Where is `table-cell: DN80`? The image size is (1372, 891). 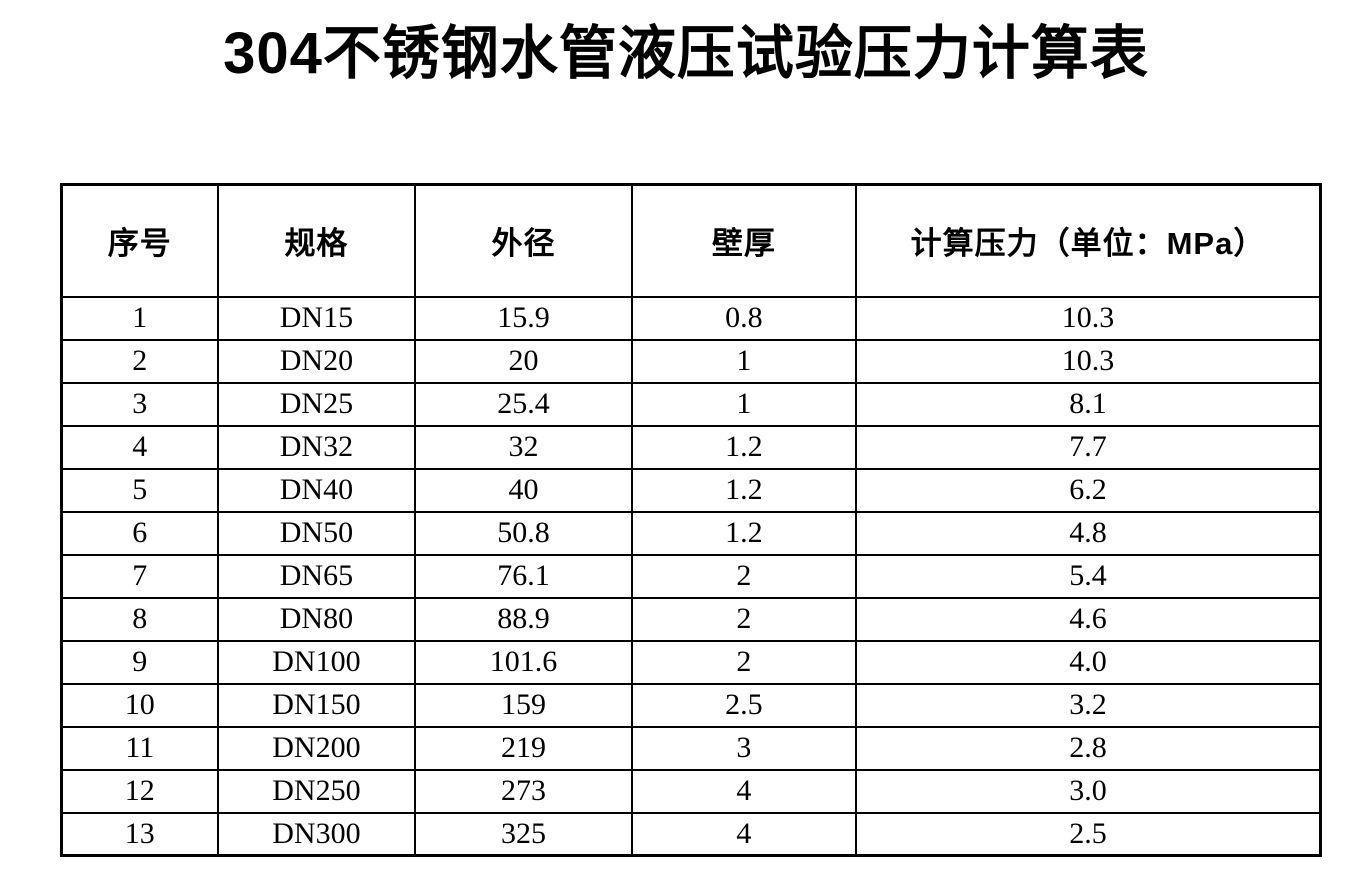
table-cell: DN80 is located at coordinates (316, 619).